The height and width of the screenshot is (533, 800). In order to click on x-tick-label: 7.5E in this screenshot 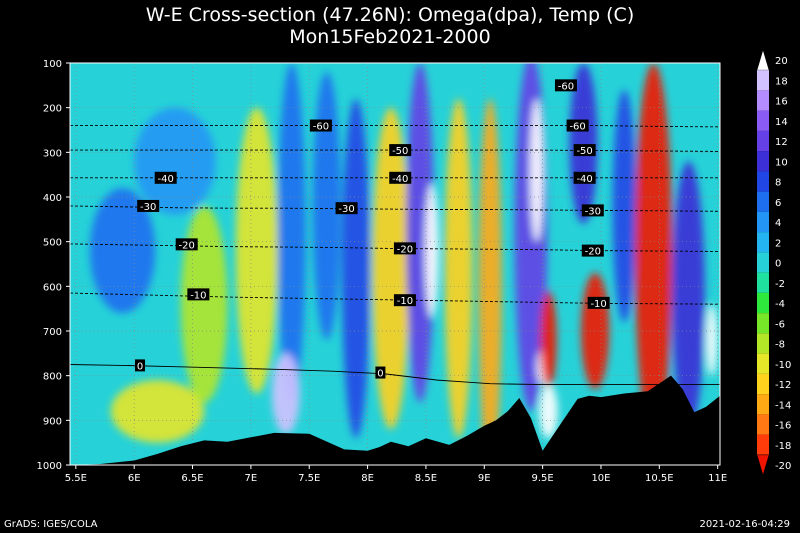, I will do `click(309, 478)`.